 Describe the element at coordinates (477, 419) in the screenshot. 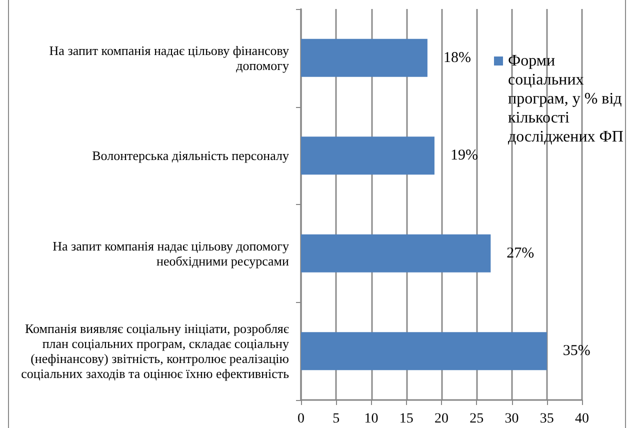

I see `x-tick-label: 25` at that location.